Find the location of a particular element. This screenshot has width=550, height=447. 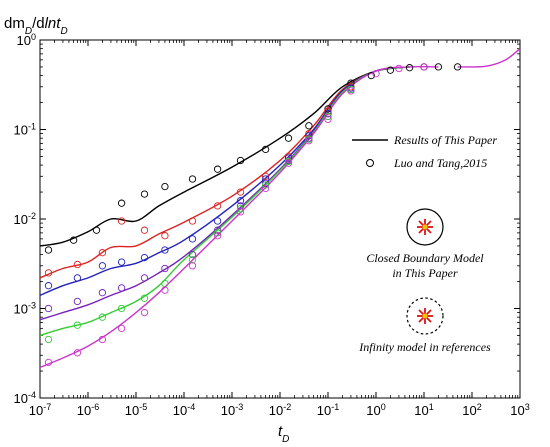

x-tick-label: 10⁻⁵ is located at coordinates (136, 410).